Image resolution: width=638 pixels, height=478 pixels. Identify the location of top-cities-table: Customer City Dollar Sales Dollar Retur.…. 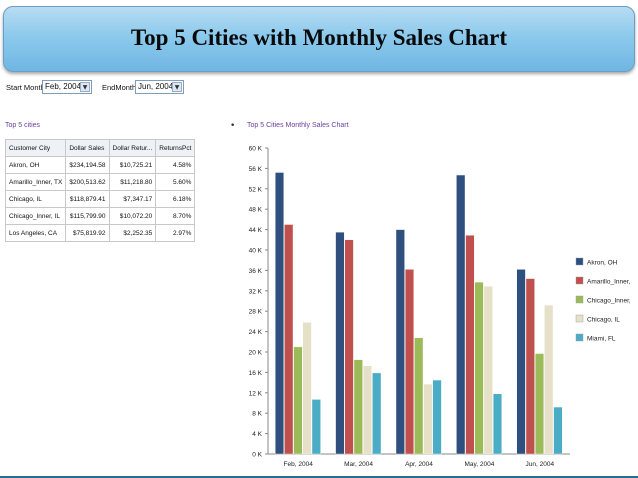
(100, 190).